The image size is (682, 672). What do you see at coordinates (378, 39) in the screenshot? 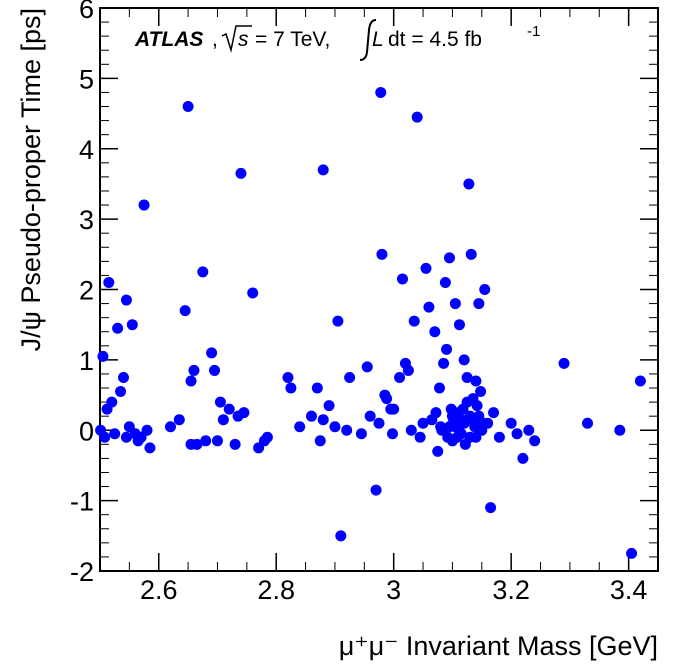
I see `svg-text: L` at bounding box center [378, 39].